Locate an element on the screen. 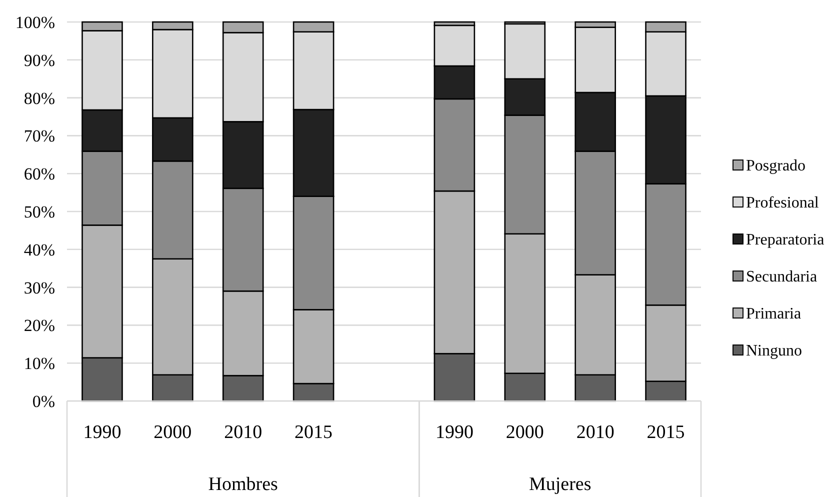 This screenshot has width=837, height=497. y-tick-label: 30% is located at coordinates (39, 288).